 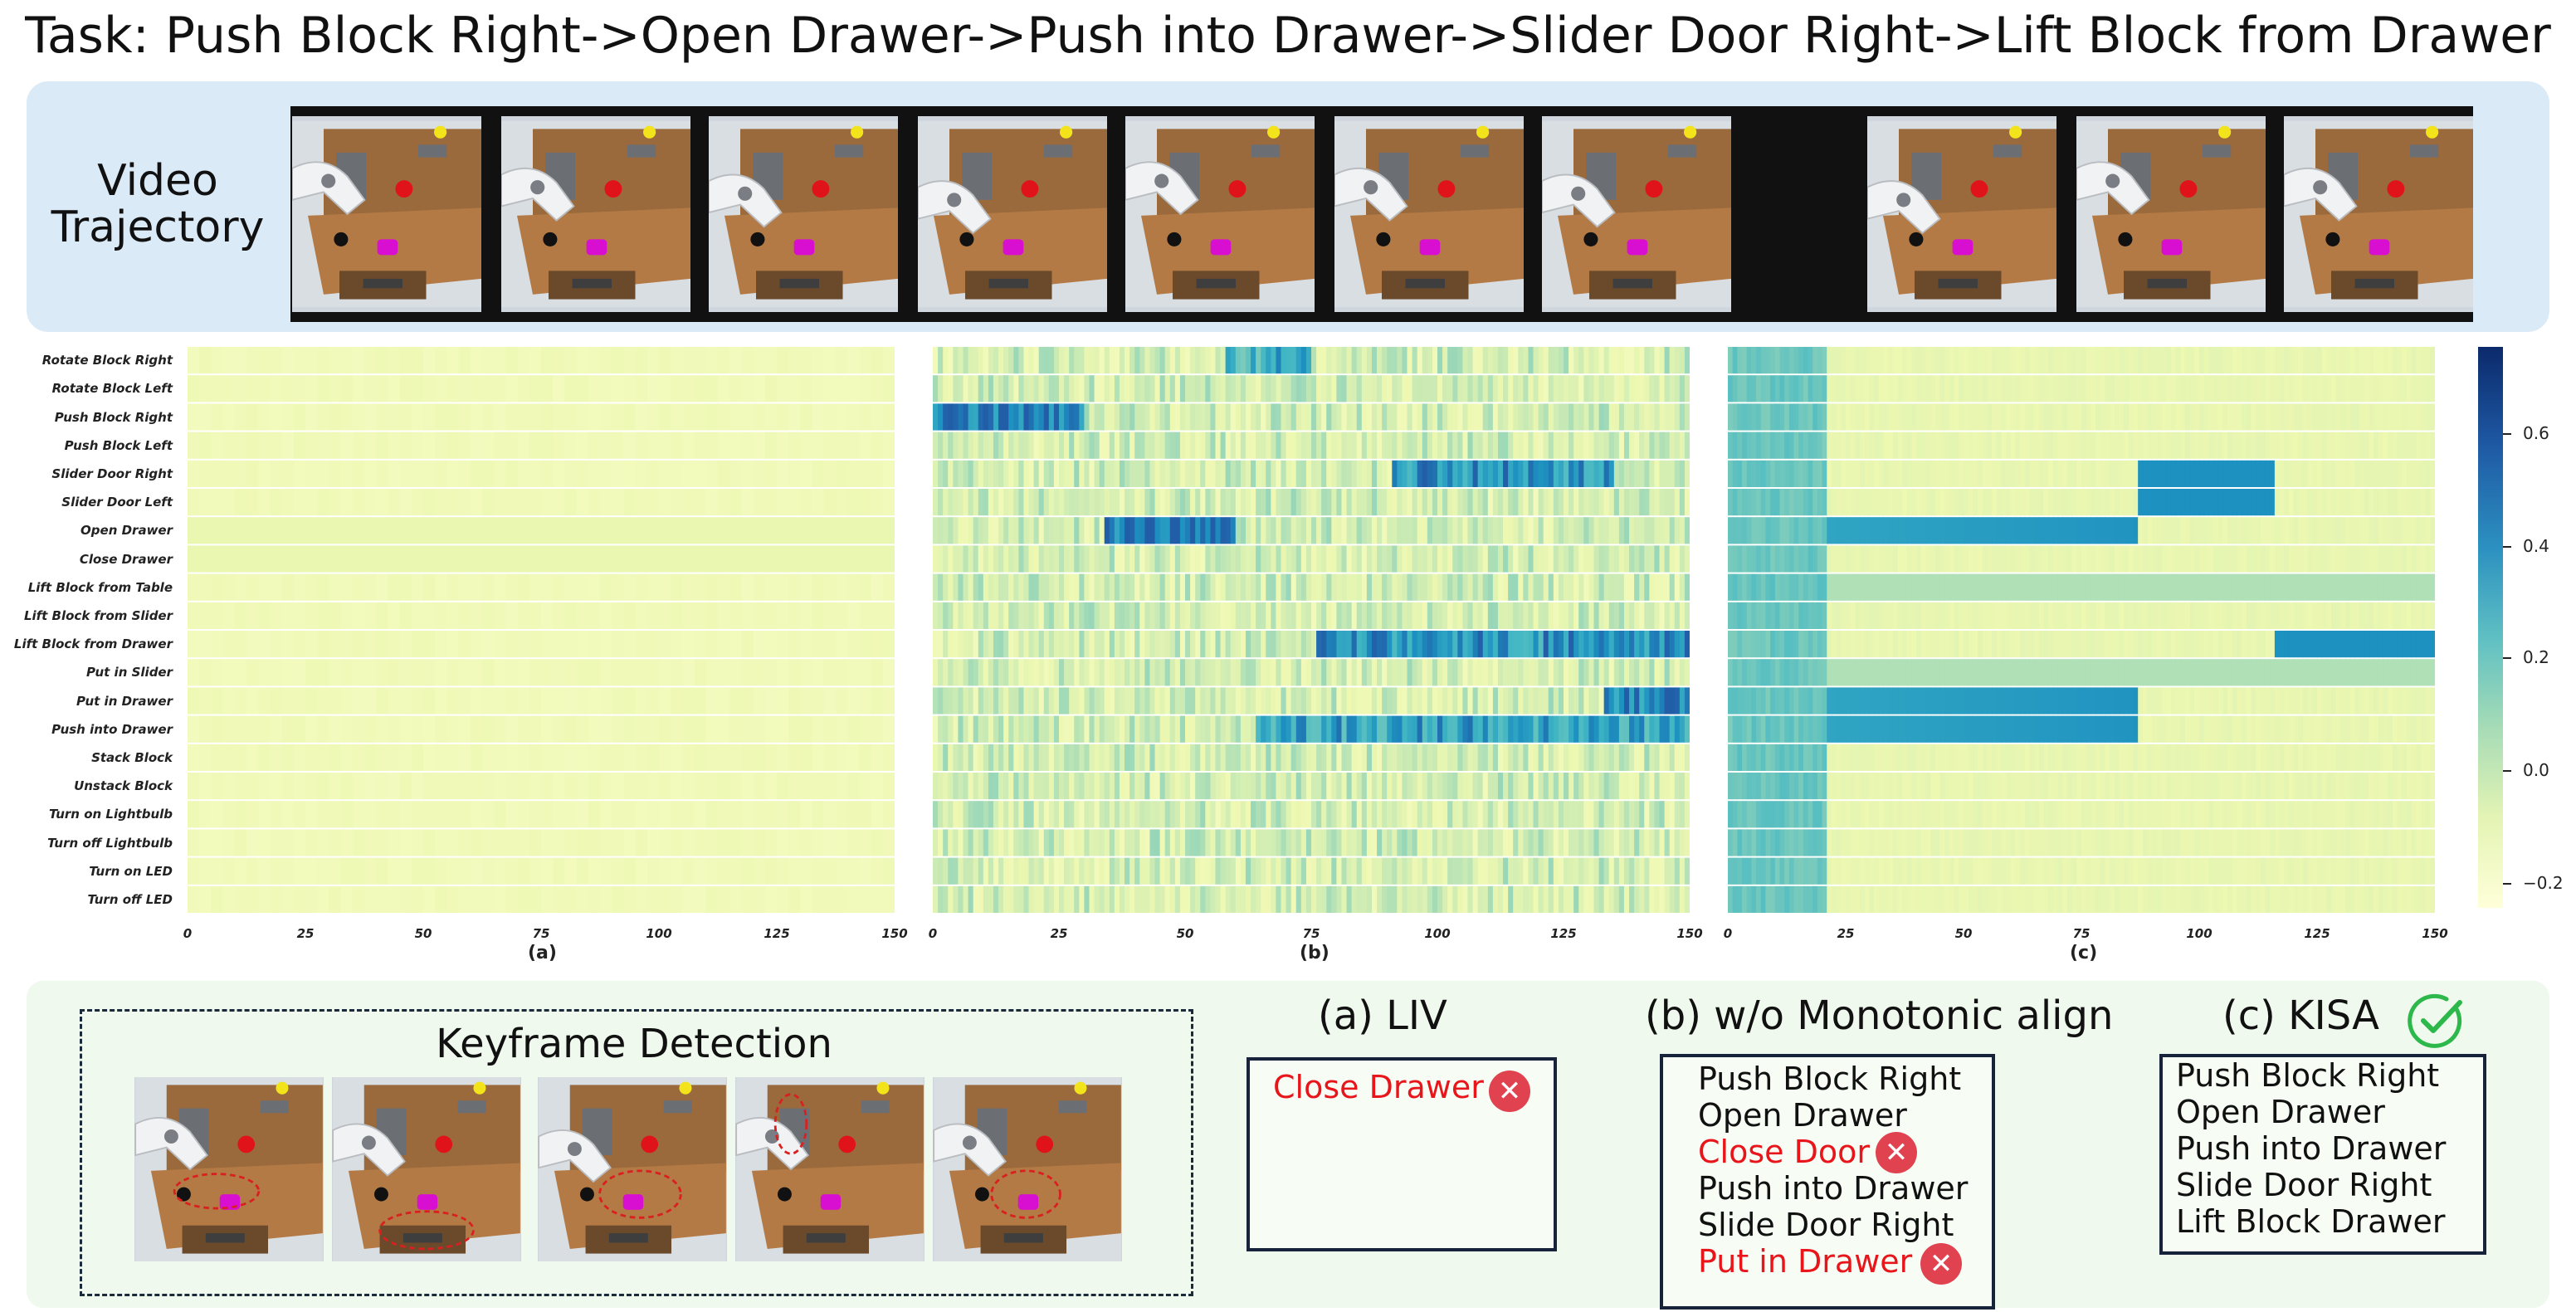 I want to click on colorbar, so click(x=2491, y=627).